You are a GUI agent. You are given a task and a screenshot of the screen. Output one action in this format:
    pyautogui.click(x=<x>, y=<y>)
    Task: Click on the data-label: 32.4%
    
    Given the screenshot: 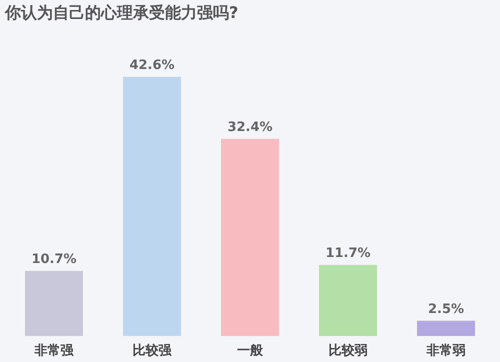 What is the action you would take?
    pyautogui.click(x=250, y=127)
    